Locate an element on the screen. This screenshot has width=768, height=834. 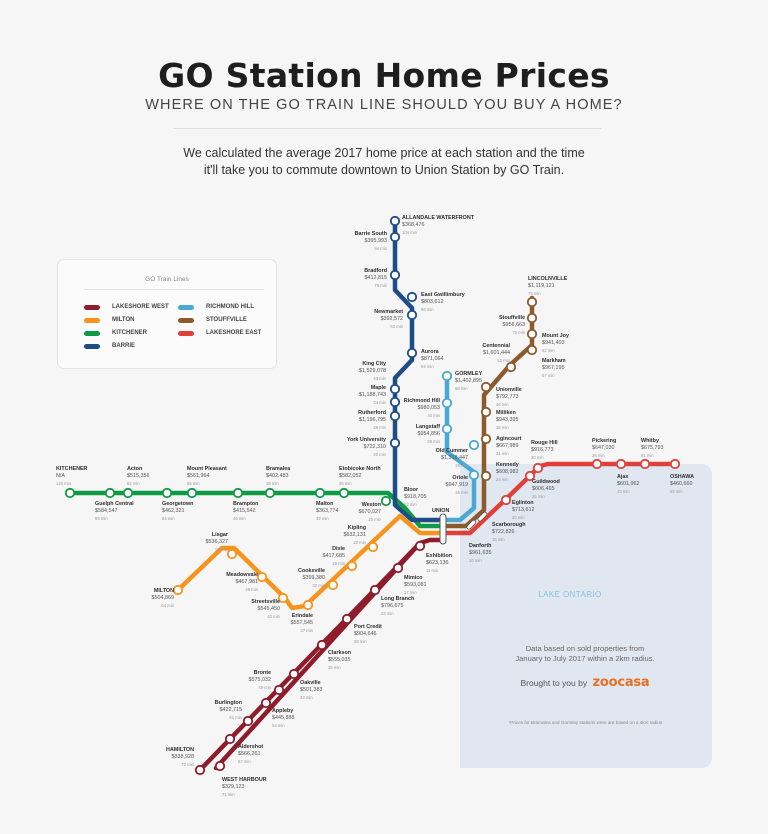
milton-line is located at coordinates (310, 562).